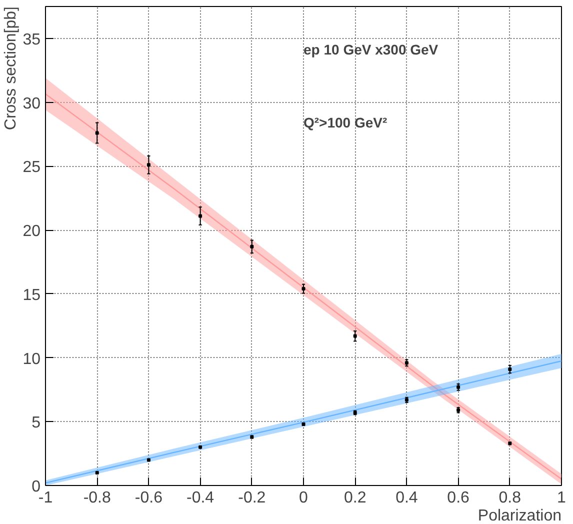 This screenshot has width=573, height=524. Describe the element at coordinates (371, 50) in the screenshot. I see `annotation: ep 10 GeV x300 GeV` at that location.